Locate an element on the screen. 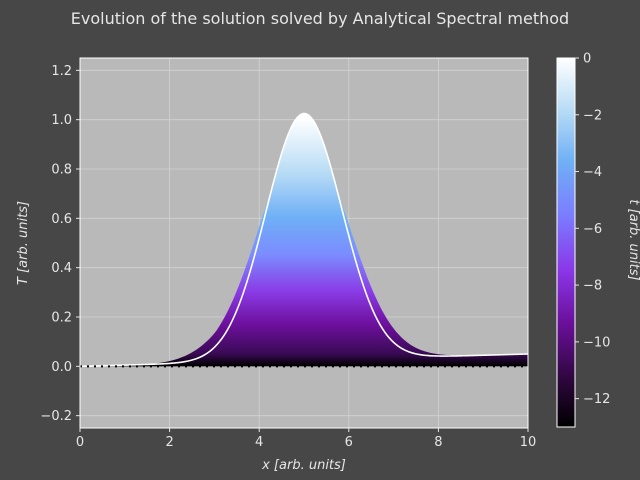 Image resolution: width=640 pixels, height=480 pixels. y-tick-label: −0.2 is located at coordinates (56, 416).